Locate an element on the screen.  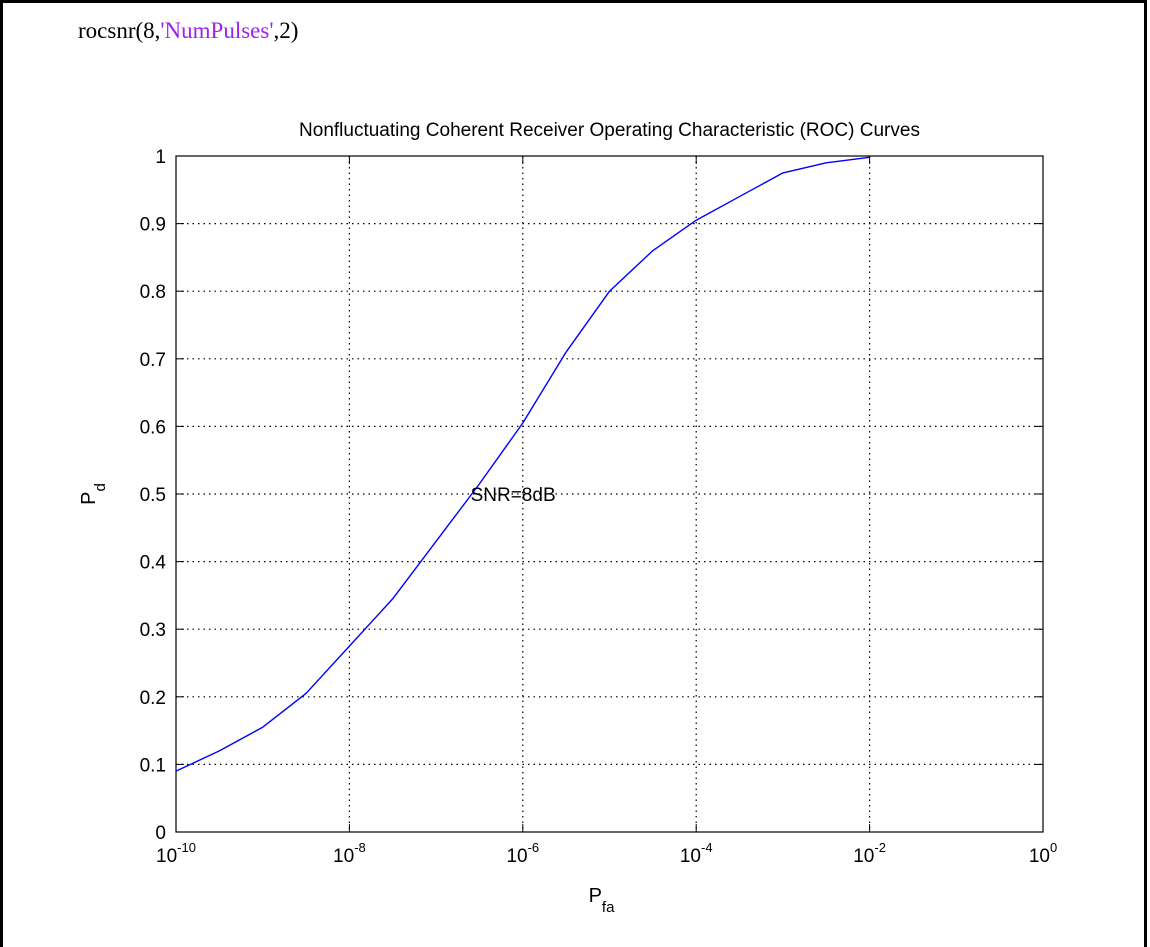
code-suffix: ,2) is located at coordinates (286, 30).